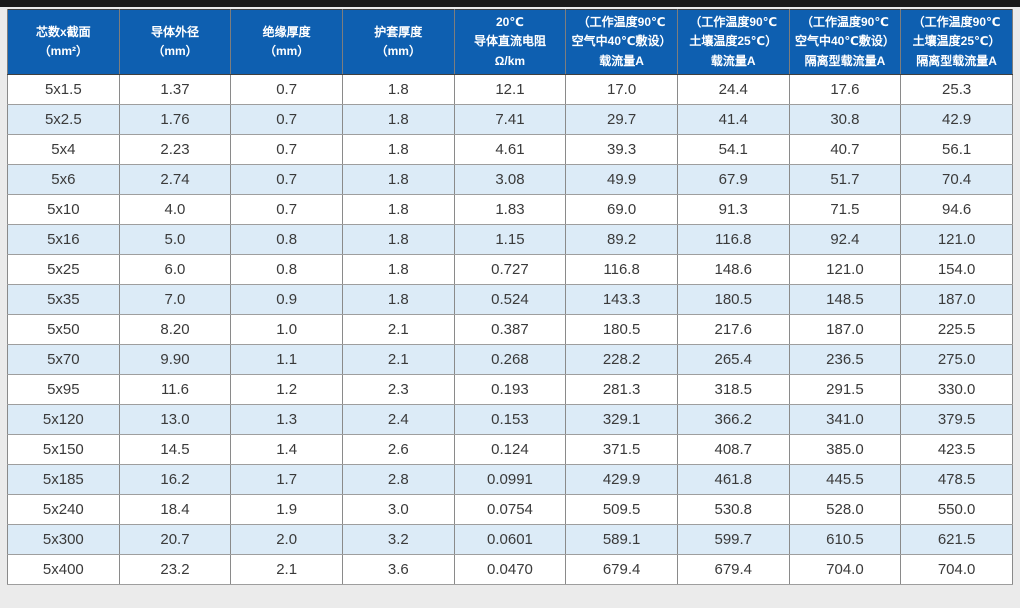 The width and height of the screenshot is (1020, 608). I want to click on table-cell: 121.0, so click(956, 239).